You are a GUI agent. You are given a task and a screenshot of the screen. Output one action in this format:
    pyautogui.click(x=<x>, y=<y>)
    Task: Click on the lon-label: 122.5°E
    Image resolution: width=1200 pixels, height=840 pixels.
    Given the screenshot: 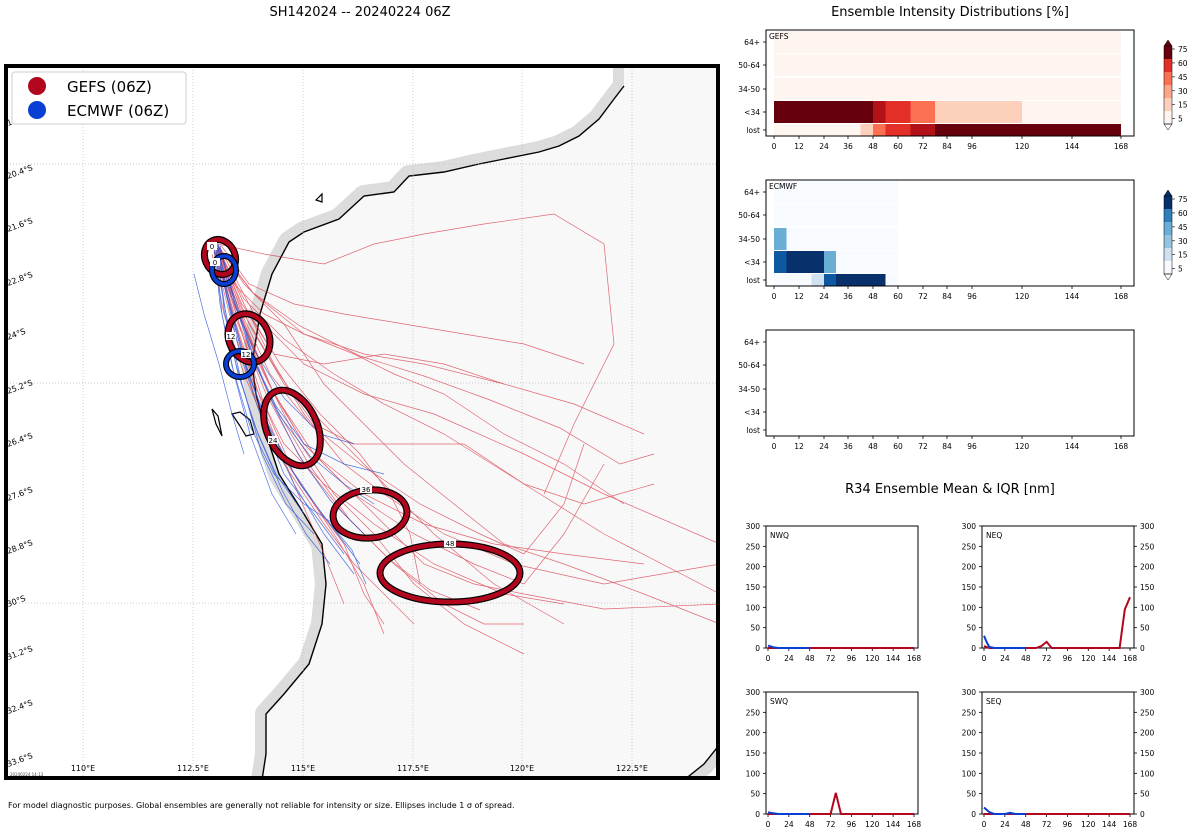 What is the action you would take?
    pyautogui.click(x=632, y=768)
    